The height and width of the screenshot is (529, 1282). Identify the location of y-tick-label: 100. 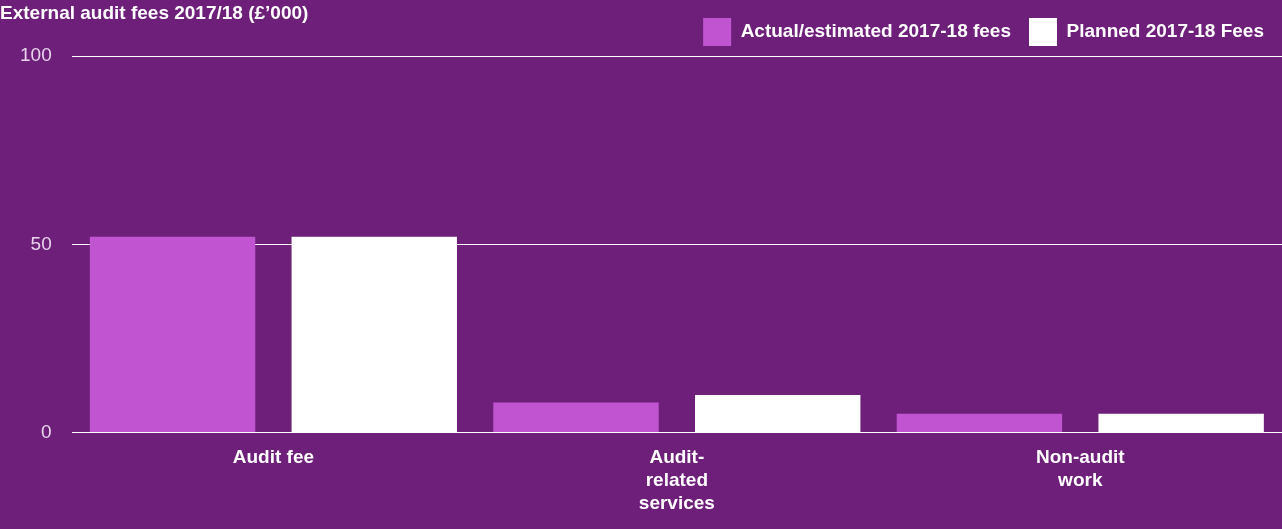
(36, 55).